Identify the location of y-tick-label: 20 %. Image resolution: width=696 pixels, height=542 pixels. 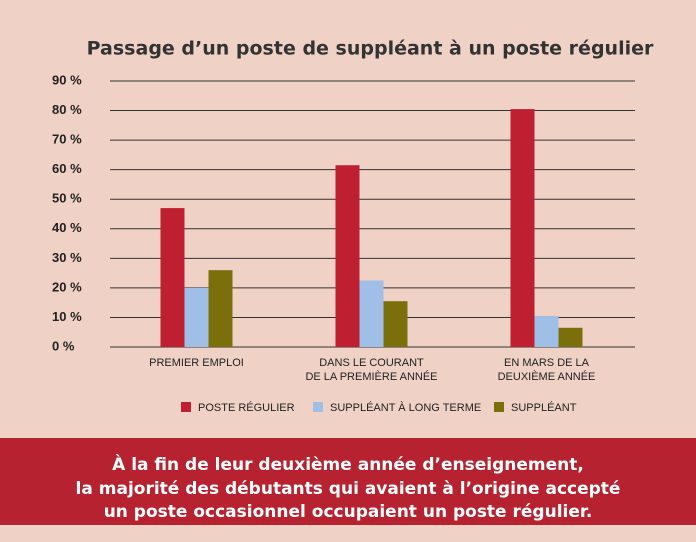
(67, 286).